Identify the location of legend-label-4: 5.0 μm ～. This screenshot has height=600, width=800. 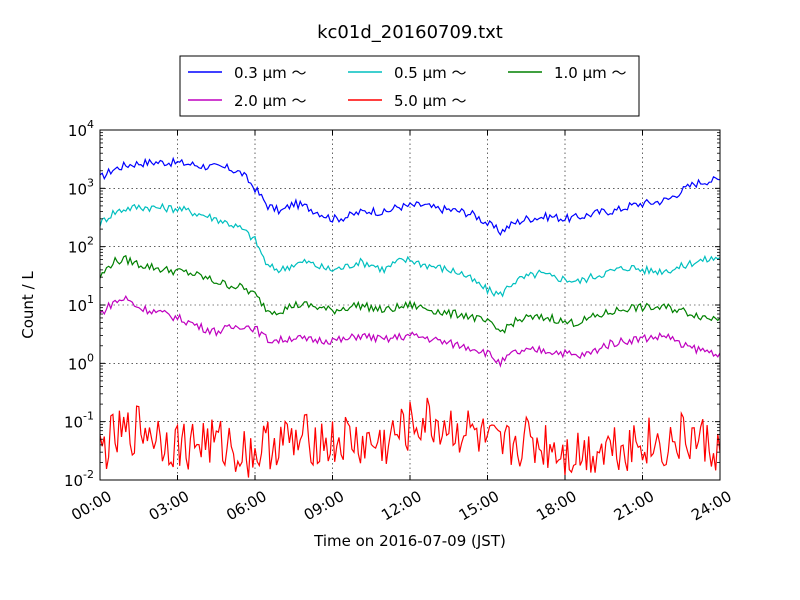
(430, 101).